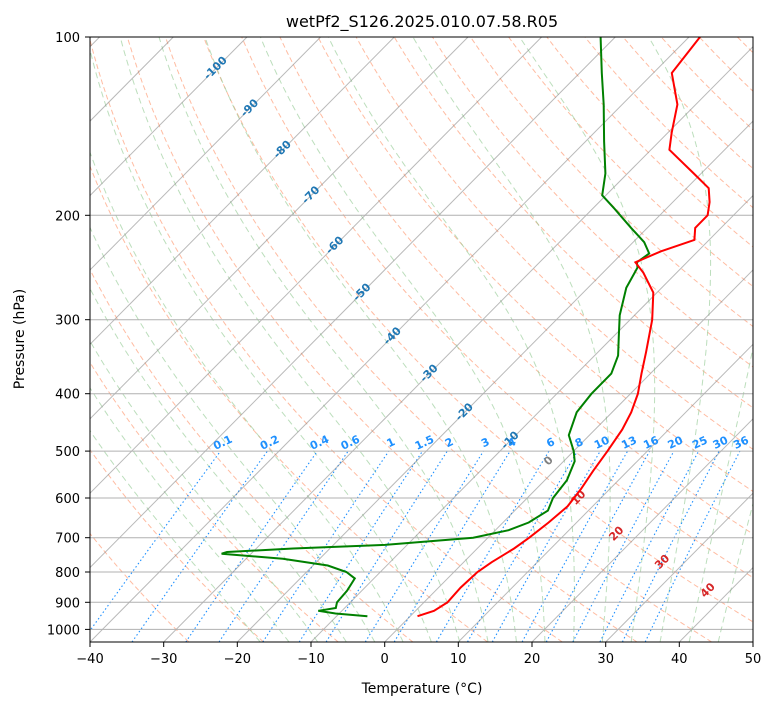 The height and width of the screenshot is (708, 775). I want to click on mixing-ratio-label: 36, so click(741, 442).